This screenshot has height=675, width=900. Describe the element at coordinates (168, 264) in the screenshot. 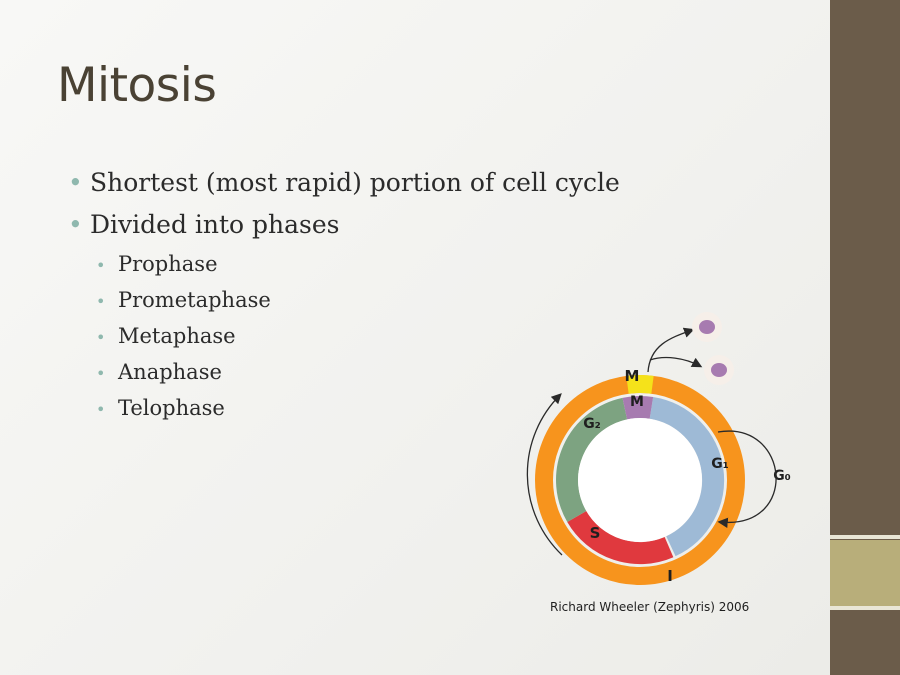

I see `sub-bullet-text: Prophase` at that location.